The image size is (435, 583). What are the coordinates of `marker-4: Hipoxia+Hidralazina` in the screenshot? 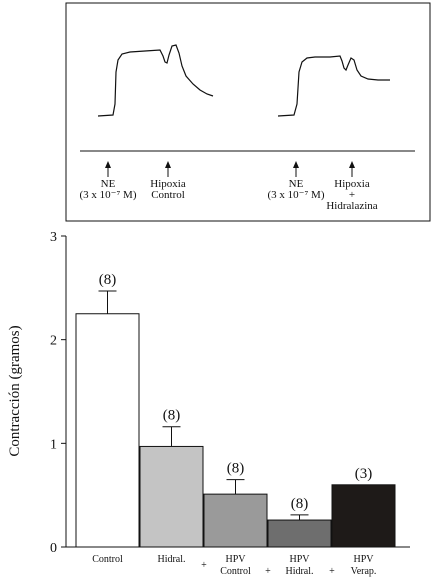 It's located at (352, 186).